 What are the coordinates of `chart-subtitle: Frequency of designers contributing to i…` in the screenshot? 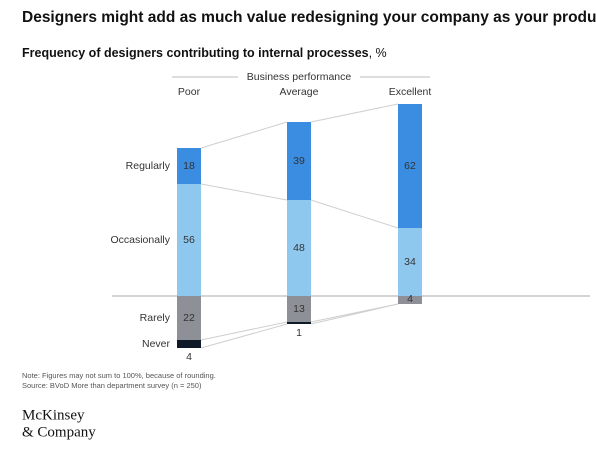 It's located at (204, 53).